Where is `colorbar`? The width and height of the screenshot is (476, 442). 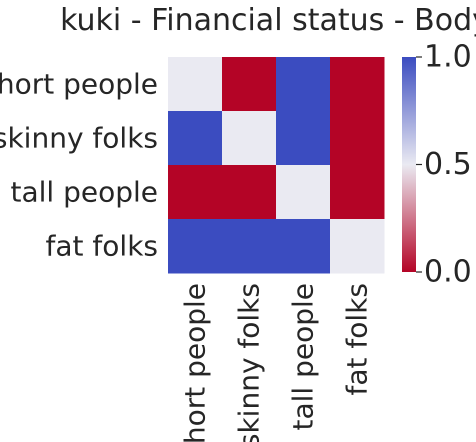 colorbar is located at coordinates (409, 164).